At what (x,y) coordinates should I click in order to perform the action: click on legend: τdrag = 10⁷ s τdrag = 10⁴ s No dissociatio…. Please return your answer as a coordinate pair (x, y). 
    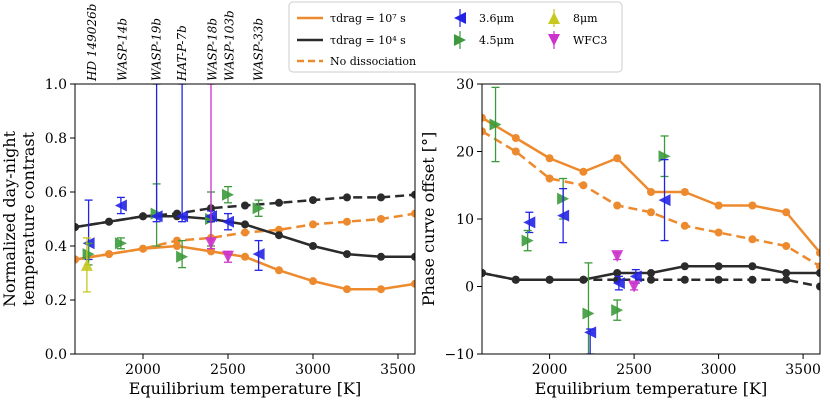
    Looking at the image, I should click on (455, 37).